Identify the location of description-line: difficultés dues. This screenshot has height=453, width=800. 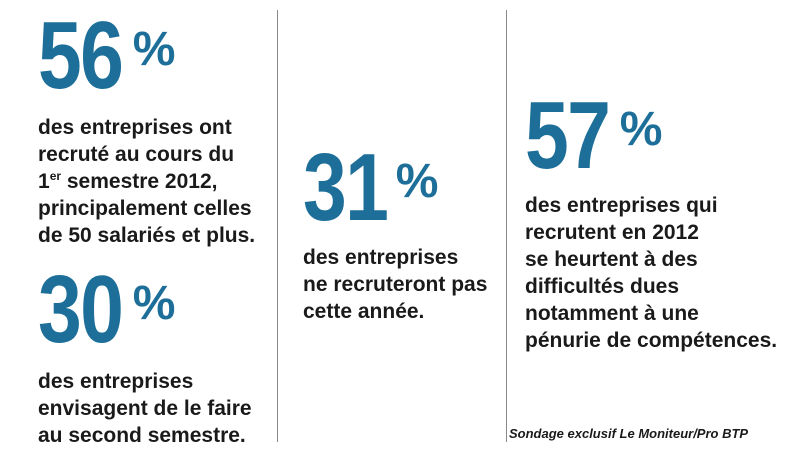
(602, 286).